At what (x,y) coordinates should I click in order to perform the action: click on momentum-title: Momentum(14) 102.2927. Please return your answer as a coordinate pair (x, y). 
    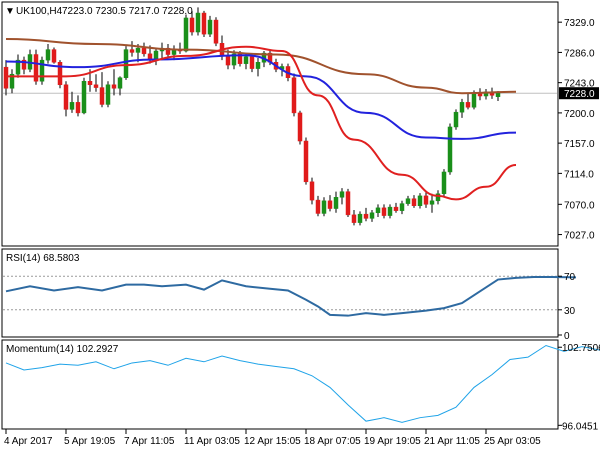
    Looking at the image, I should click on (62, 349).